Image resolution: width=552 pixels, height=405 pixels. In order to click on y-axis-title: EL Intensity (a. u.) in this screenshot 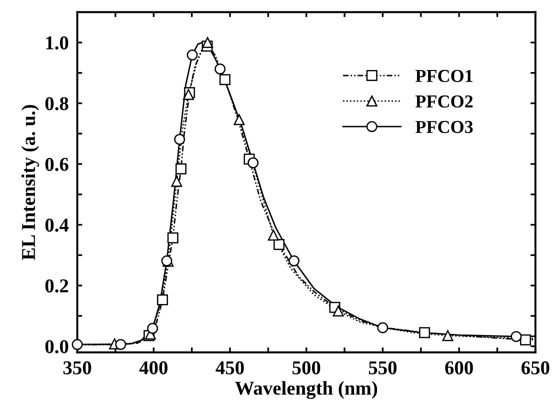, I will do `click(30, 182)`.